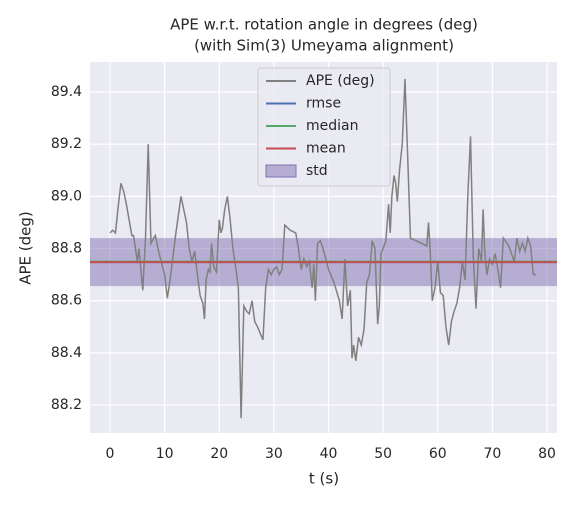  I want to click on y-tick-label: 88.8, so click(66, 249).